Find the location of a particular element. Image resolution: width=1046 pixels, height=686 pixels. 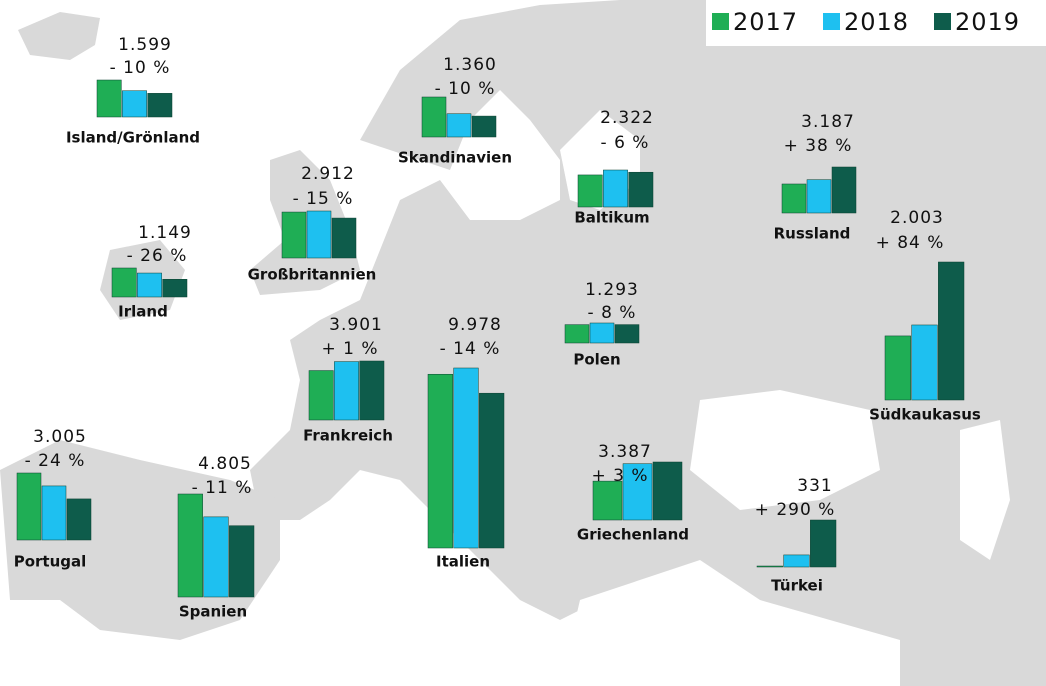

change-label: - 8 % is located at coordinates (612, 313).